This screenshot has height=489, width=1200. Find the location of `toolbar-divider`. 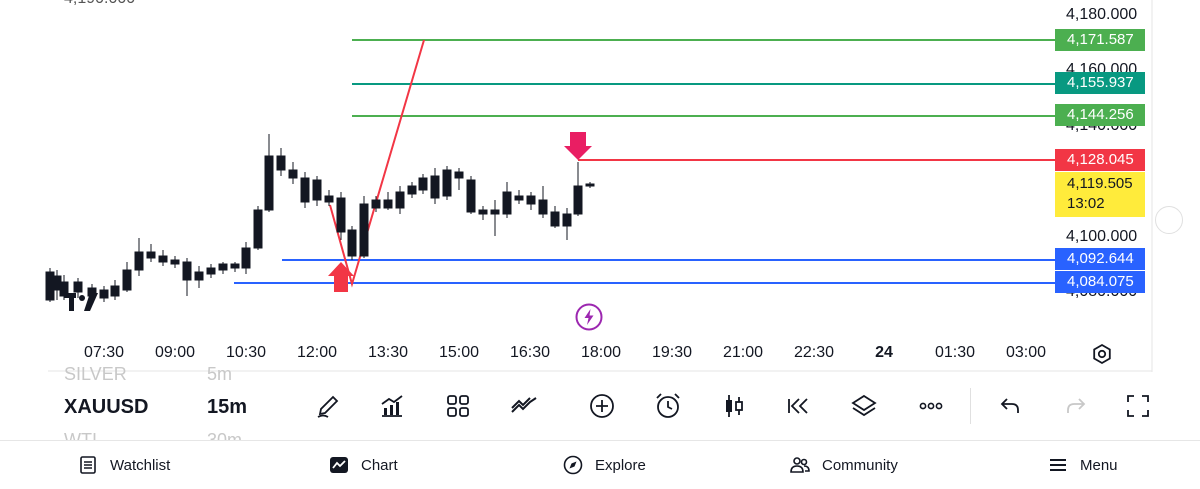

toolbar-divider is located at coordinates (970, 406).